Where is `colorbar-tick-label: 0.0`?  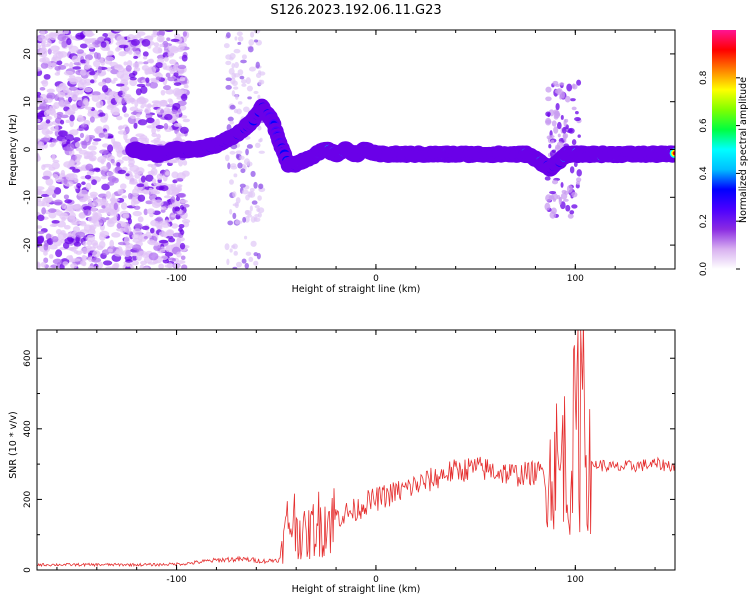
colorbar-tick-label: 0.0 is located at coordinates (704, 269).